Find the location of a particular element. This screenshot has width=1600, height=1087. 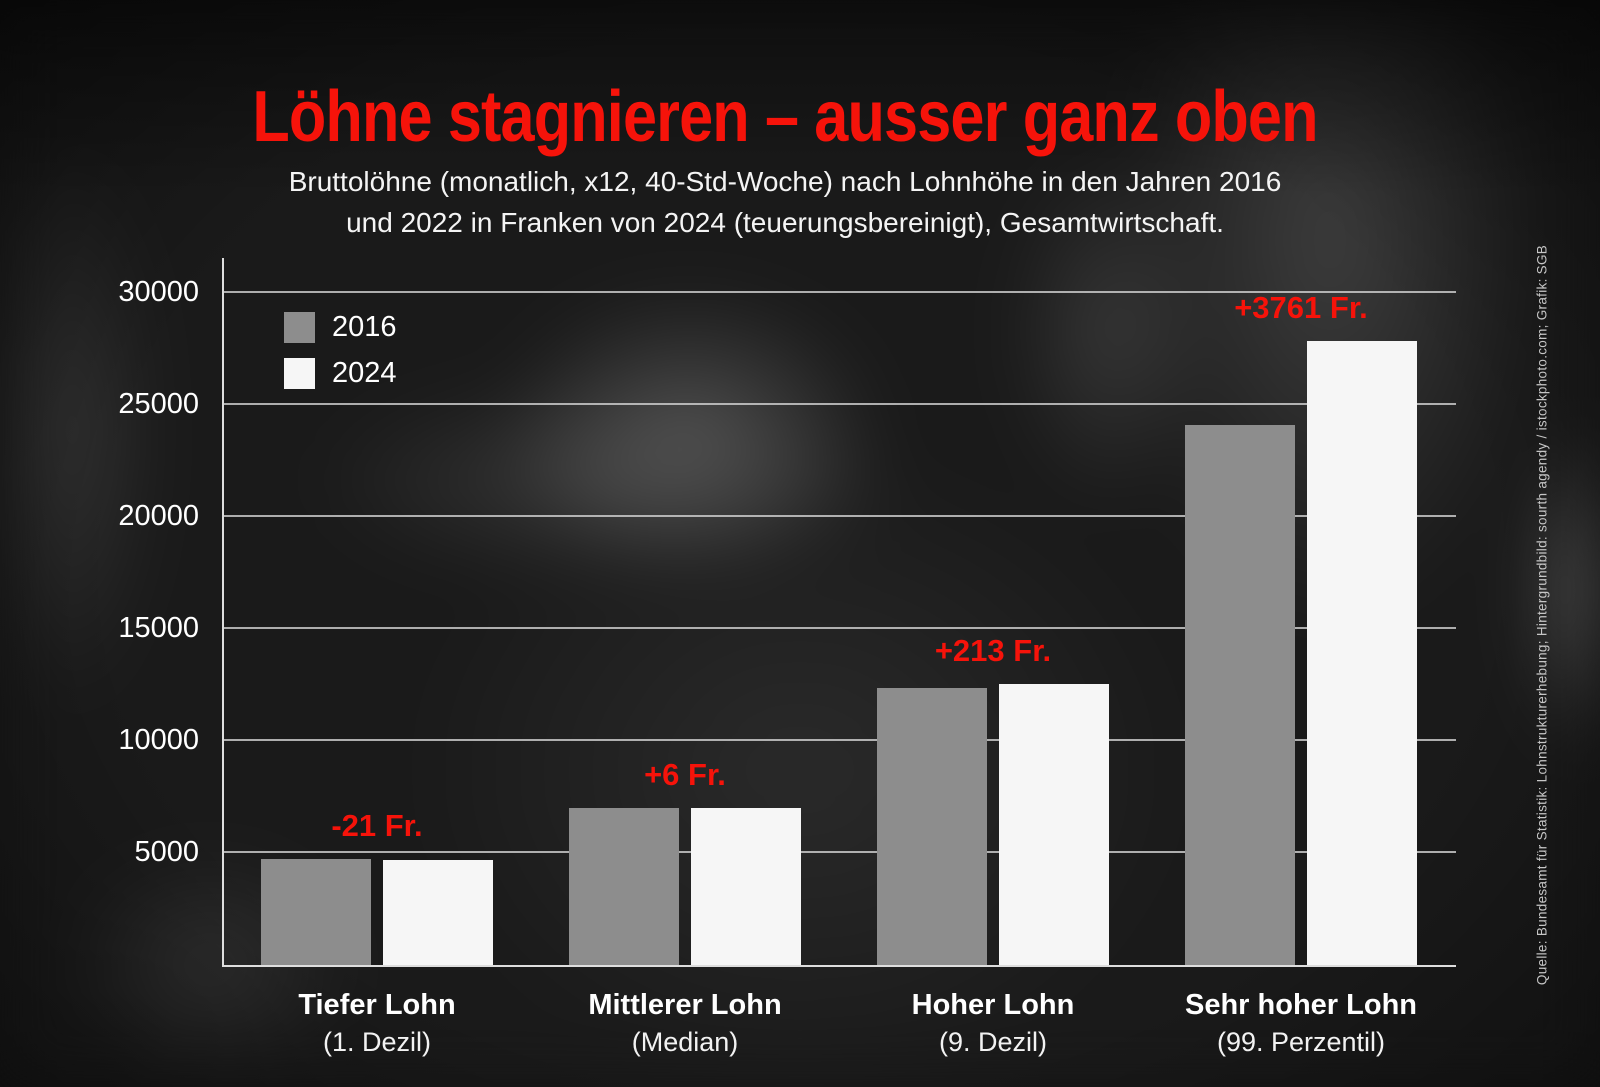

category-label: Tiefer Lohn is located at coordinates (377, 1005).